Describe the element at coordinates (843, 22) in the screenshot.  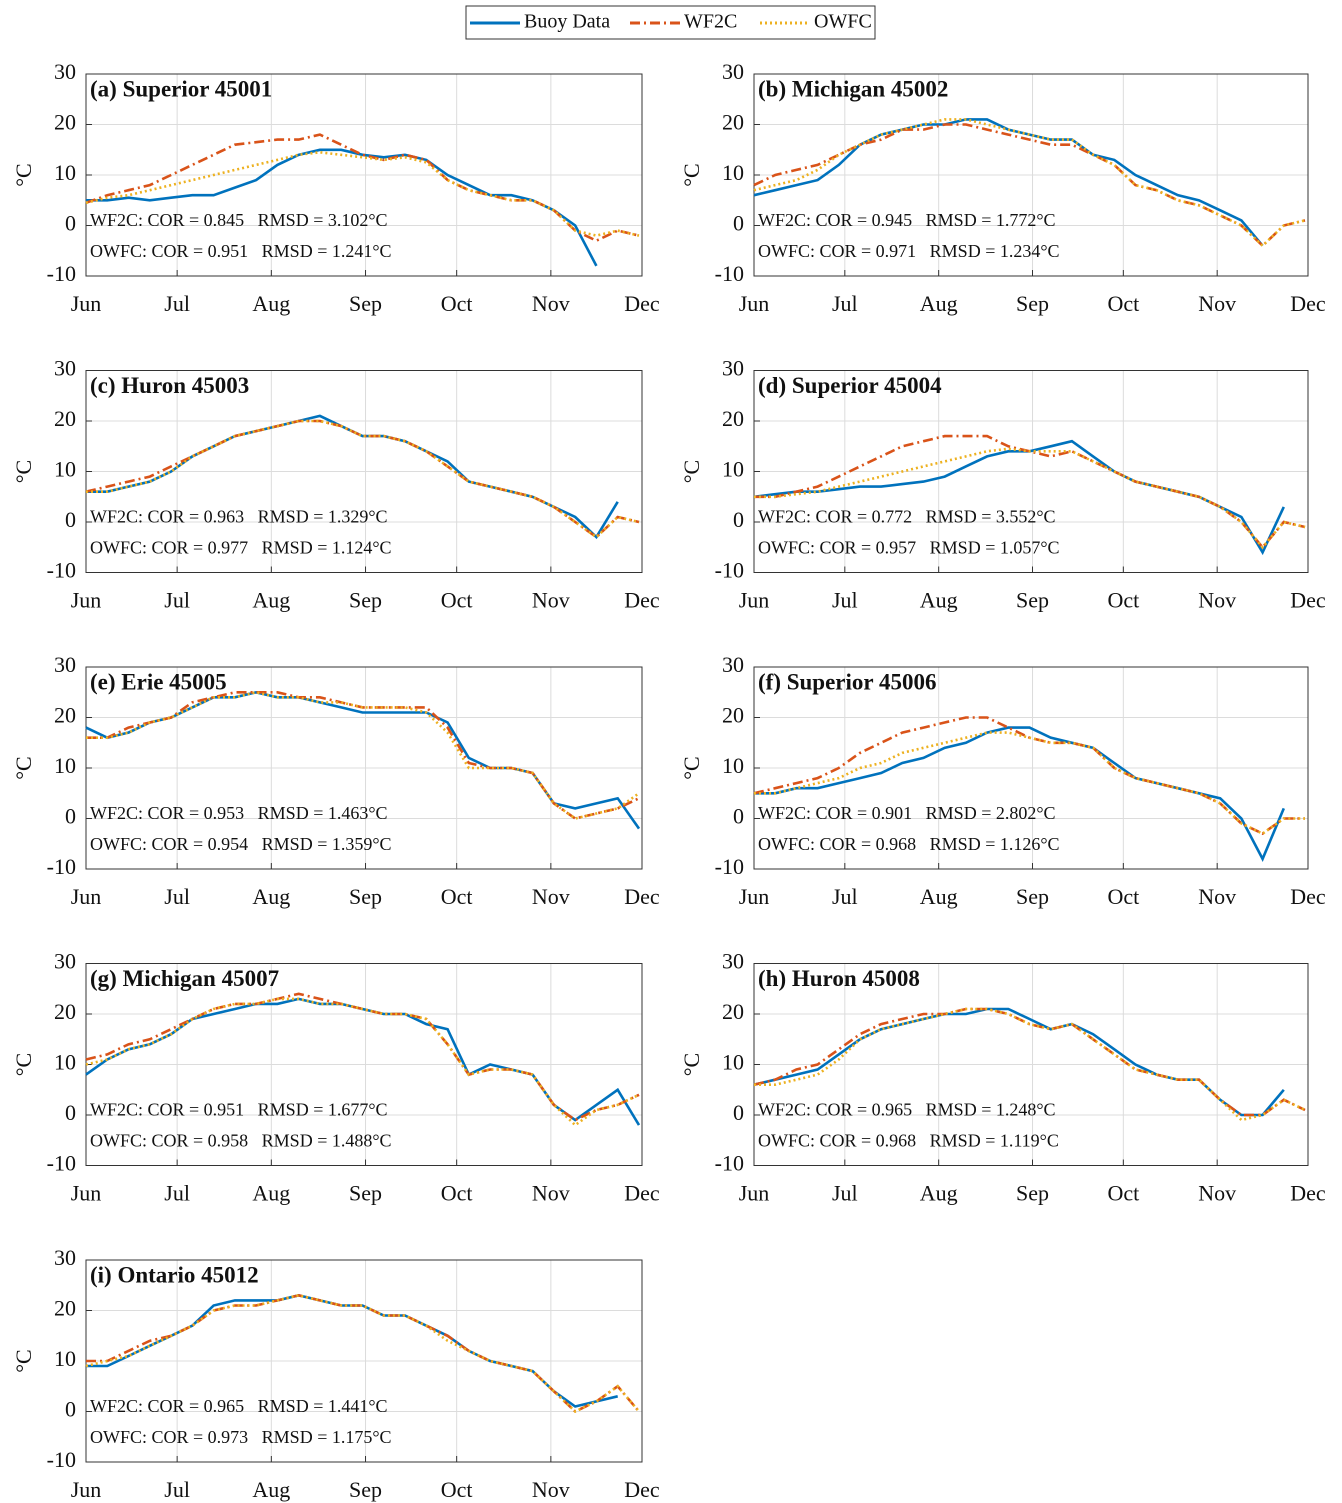
I see `legend-label: OWFC` at that location.